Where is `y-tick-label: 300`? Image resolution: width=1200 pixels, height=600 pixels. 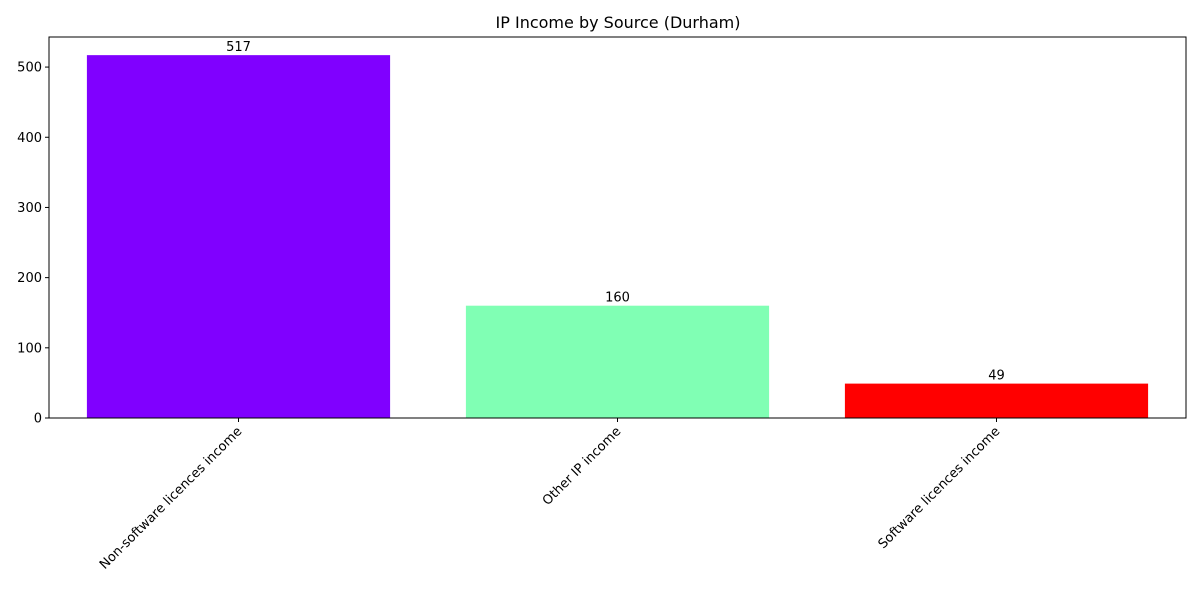
y-tick-label: 300 is located at coordinates (29, 208).